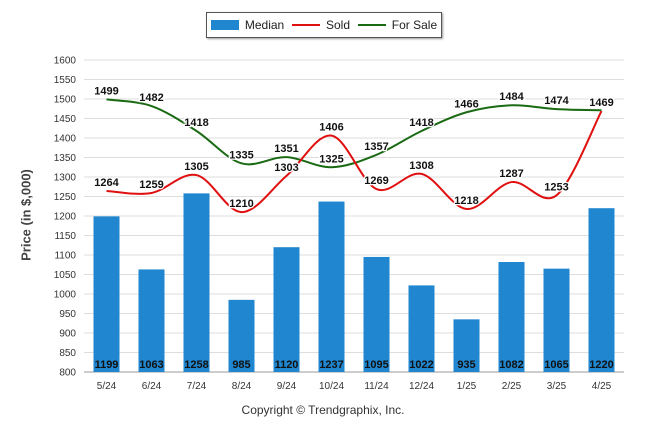 The width and height of the screenshot is (646, 439). Describe the element at coordinates (26, 215) in the screenshot. I see `y-axis-label: Price (in $,000)` at that location.